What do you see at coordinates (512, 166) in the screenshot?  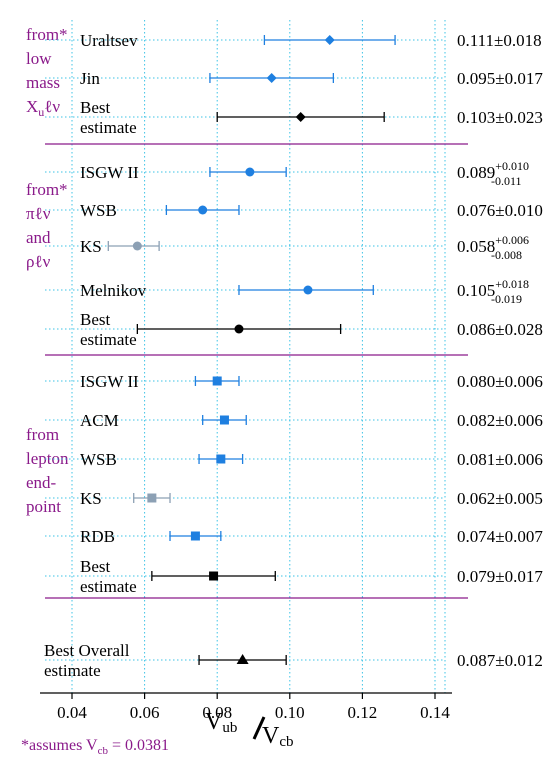 I see `data-label-sup: +0.010` at bounding box center [512, 166].